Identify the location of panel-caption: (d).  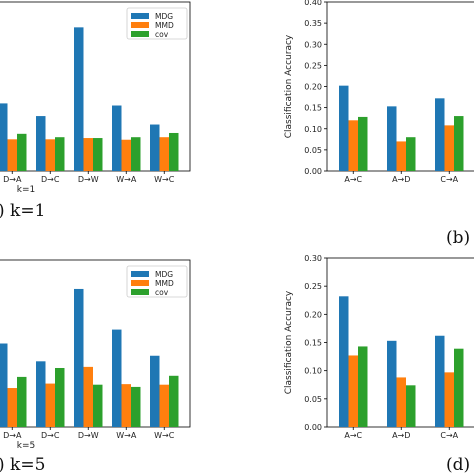
(458, 464).